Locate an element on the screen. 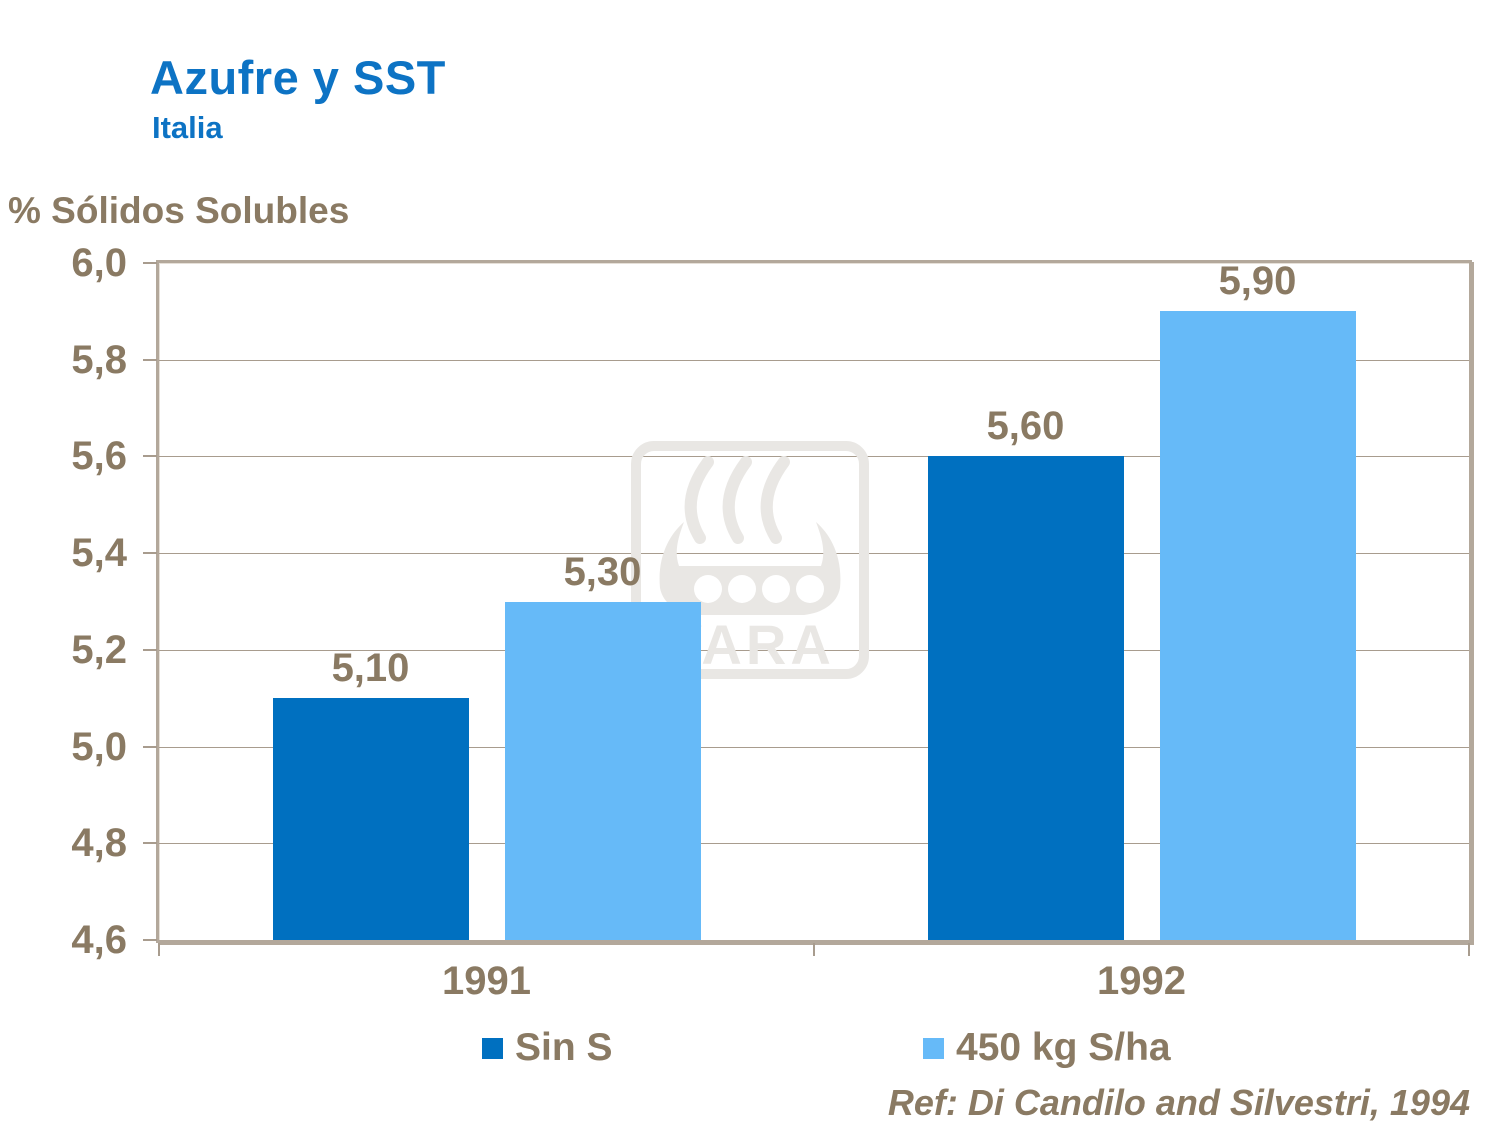 The image size is (1500, 1125). y-tick-label: 5,2 is located at coordinates (99, 649).